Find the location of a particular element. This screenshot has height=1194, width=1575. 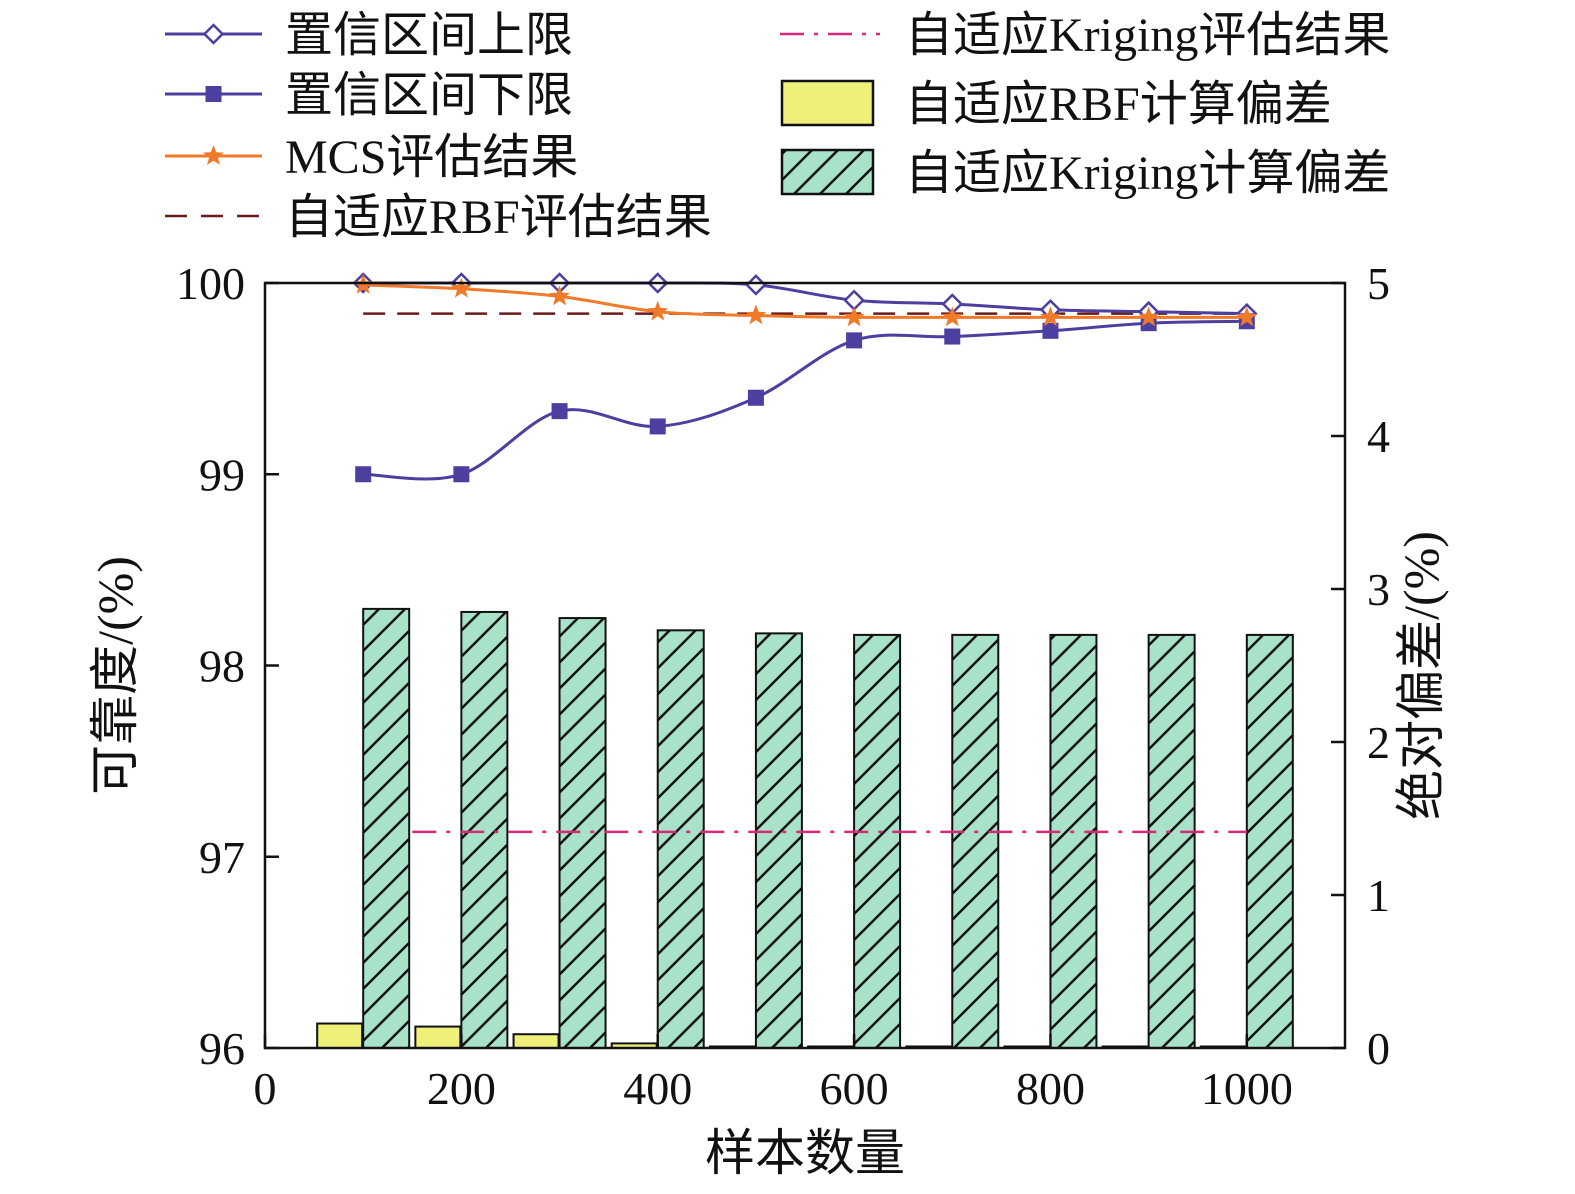

legend-label: 置信区间上限 is located at coordinates (429, 35).